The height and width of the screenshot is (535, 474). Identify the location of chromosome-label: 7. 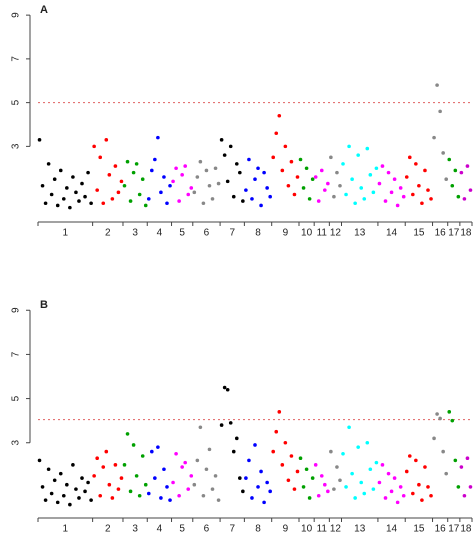
(232, 233).